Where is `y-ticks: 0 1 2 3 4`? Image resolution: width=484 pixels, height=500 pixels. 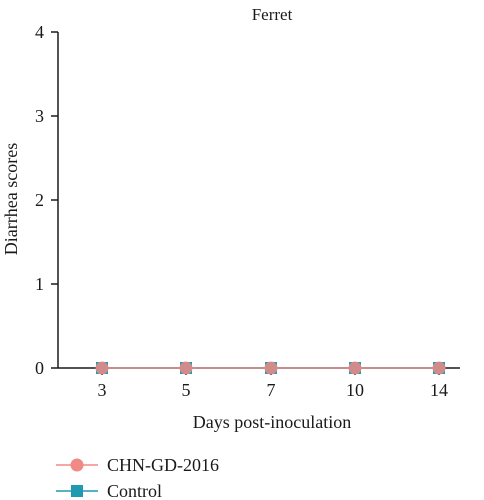 y-ticks: 0 1 2 3 4 is located at coordinates (46, 200).